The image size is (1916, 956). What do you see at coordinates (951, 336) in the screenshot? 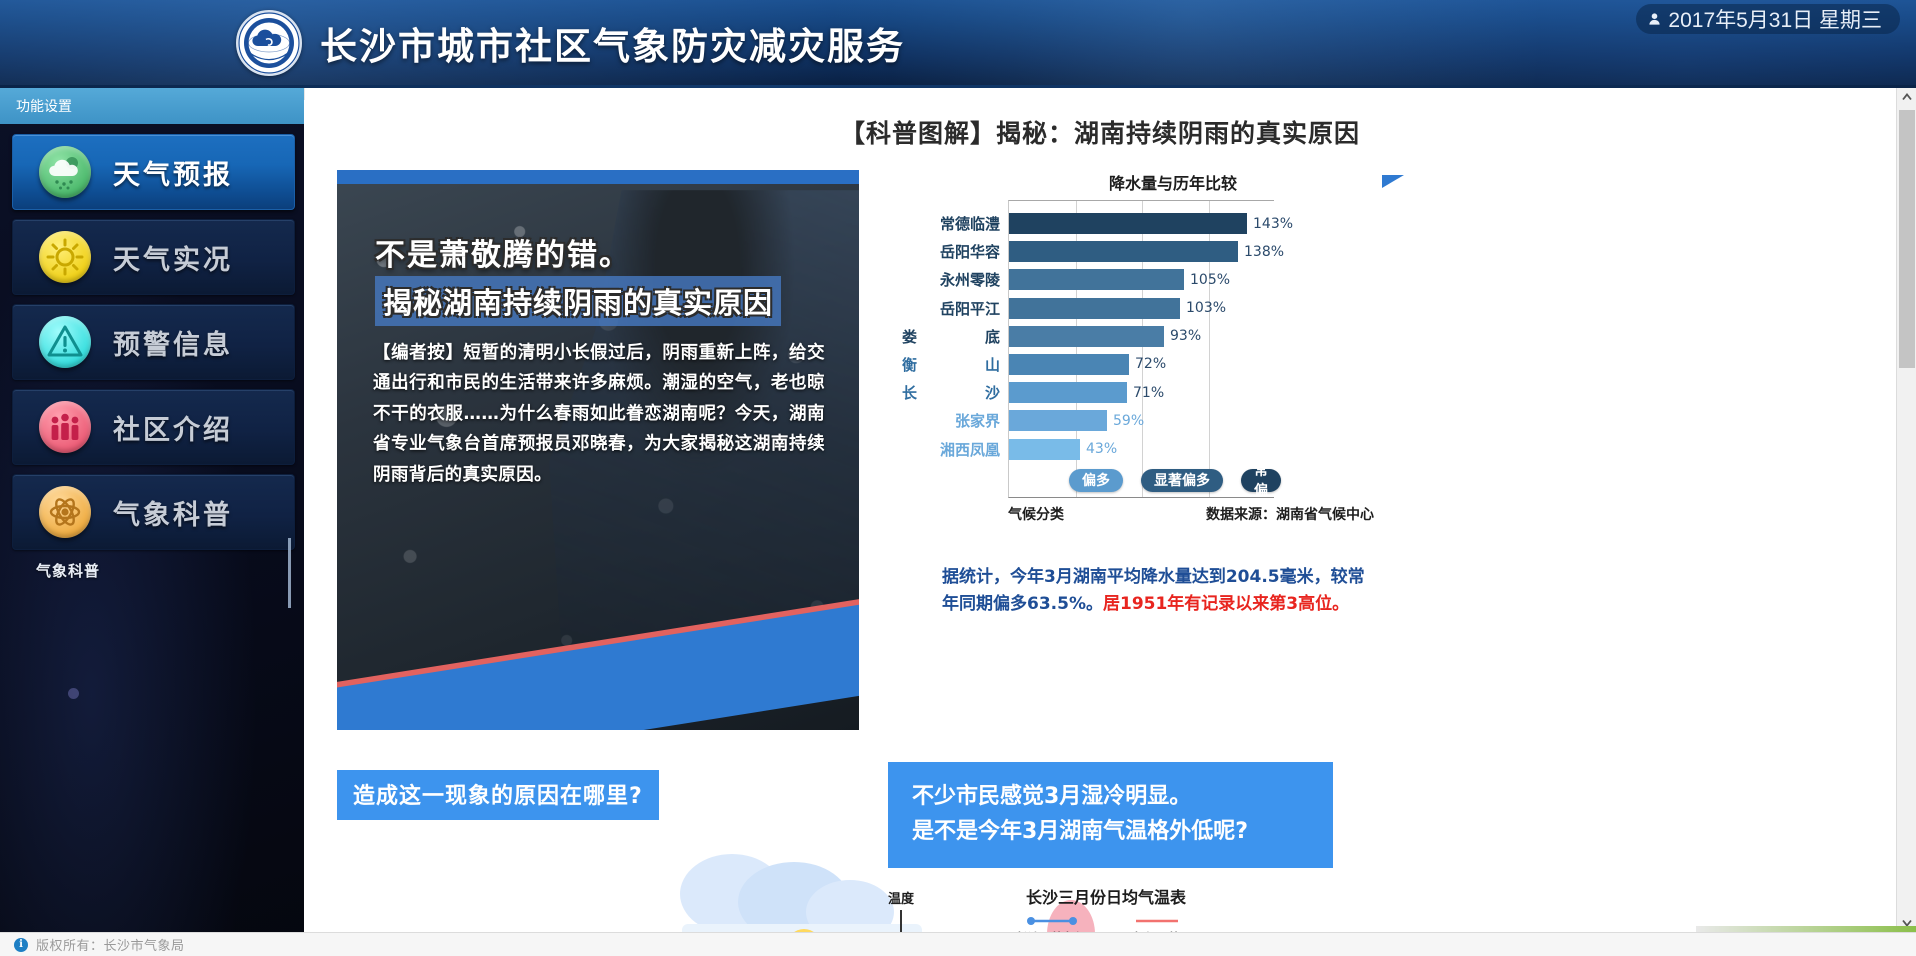
I see `chart-category-label: 娄底` at bounding box center [951, 336].